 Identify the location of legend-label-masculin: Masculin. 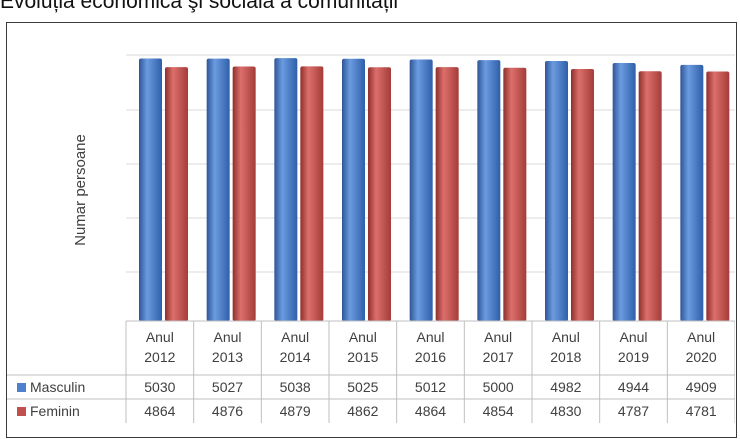
(57, 387).